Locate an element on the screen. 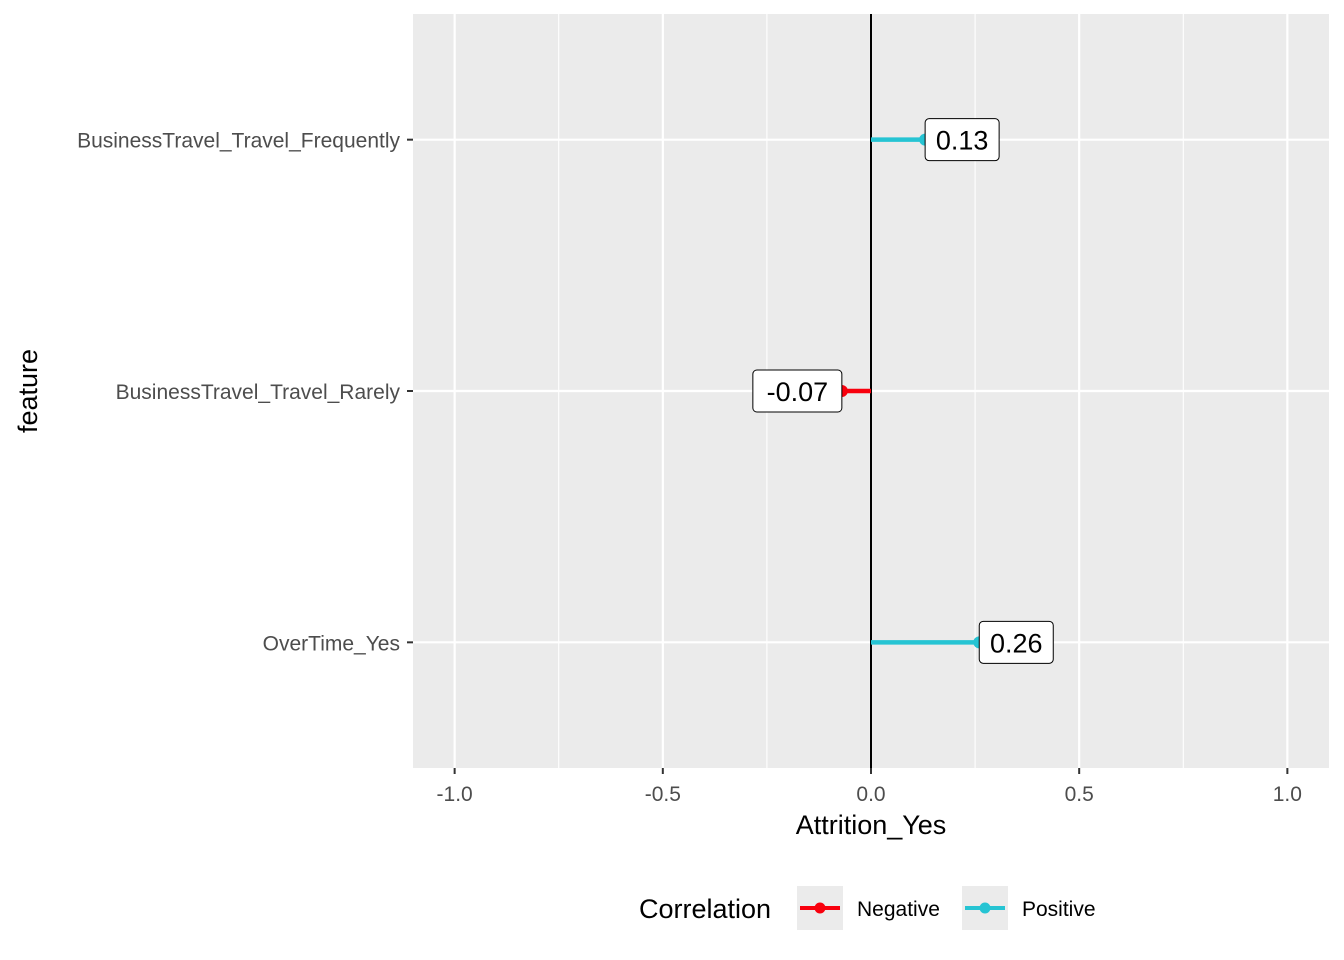 This screenshot has width=1344, height=960. data-label-group: 0.13 is located at coordinates (962, 140).